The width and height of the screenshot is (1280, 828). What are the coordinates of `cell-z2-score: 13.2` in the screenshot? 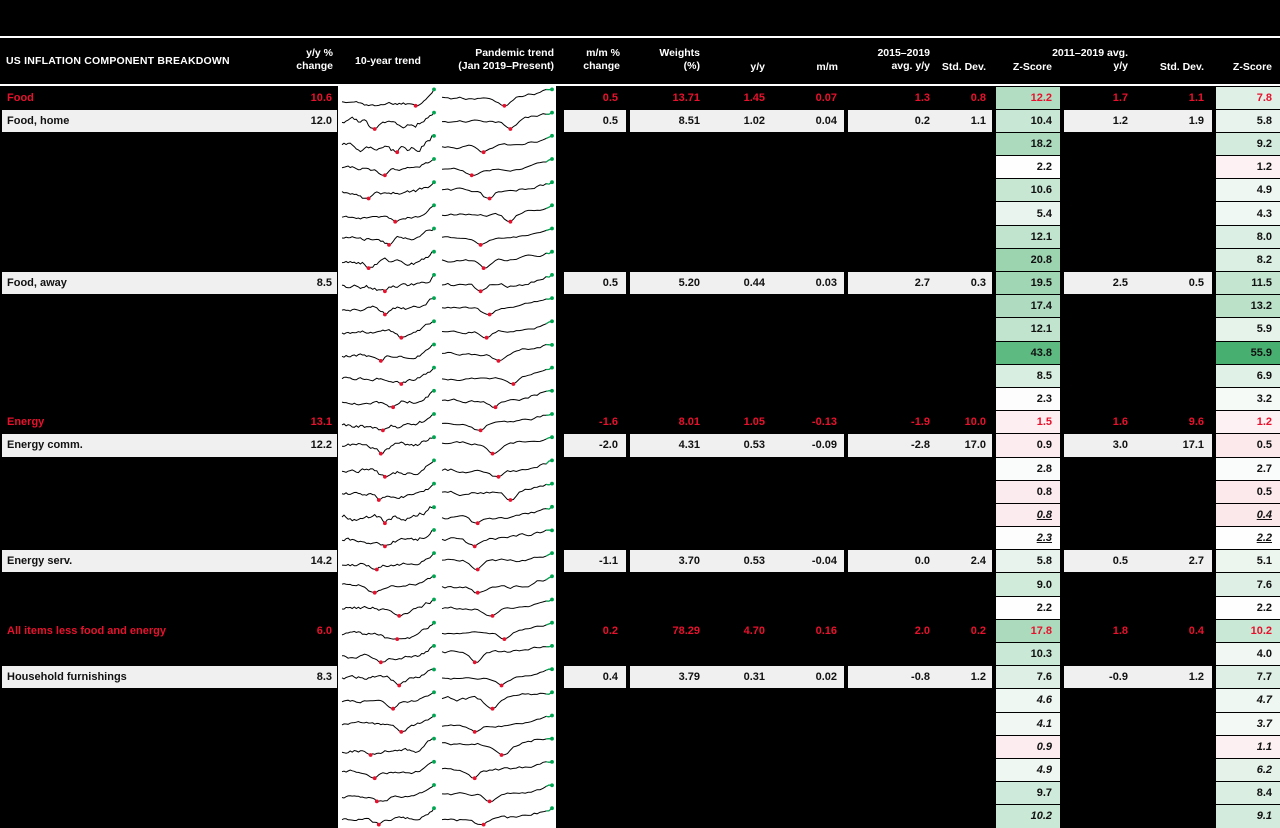 It's located at (1248, 306).